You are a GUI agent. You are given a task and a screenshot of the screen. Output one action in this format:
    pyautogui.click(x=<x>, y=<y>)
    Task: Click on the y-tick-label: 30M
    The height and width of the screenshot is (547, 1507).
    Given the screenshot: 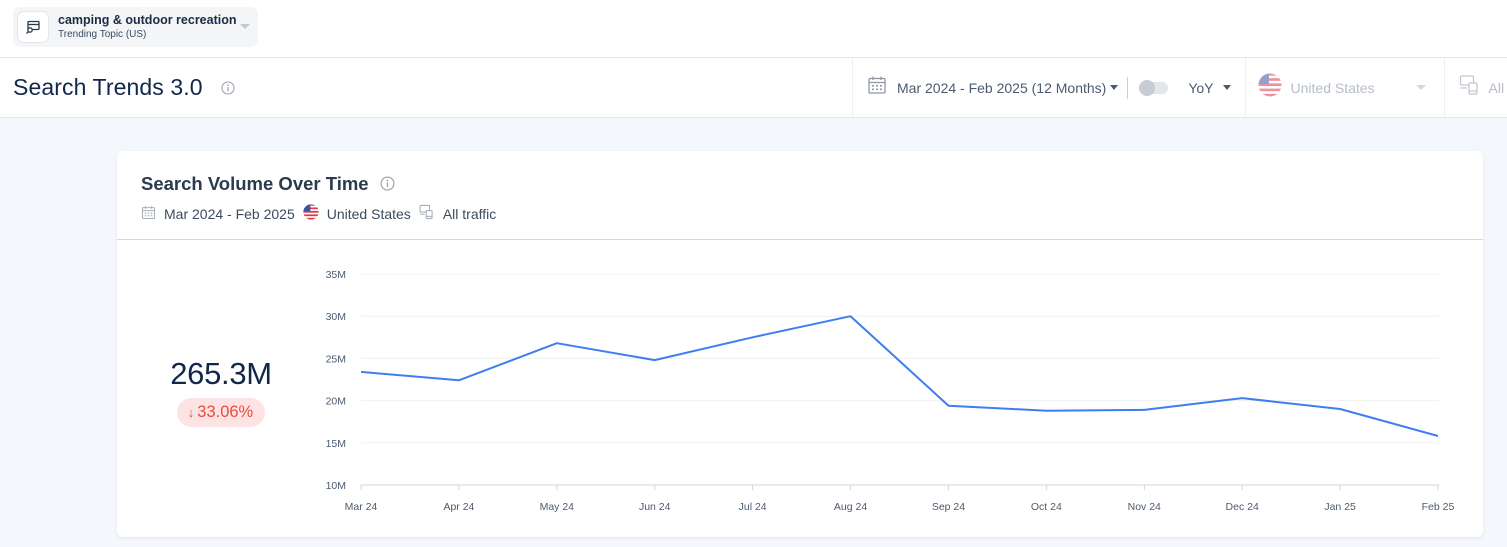 What is the action you would take?
    pyautogui.click(x=336, y=317)
    